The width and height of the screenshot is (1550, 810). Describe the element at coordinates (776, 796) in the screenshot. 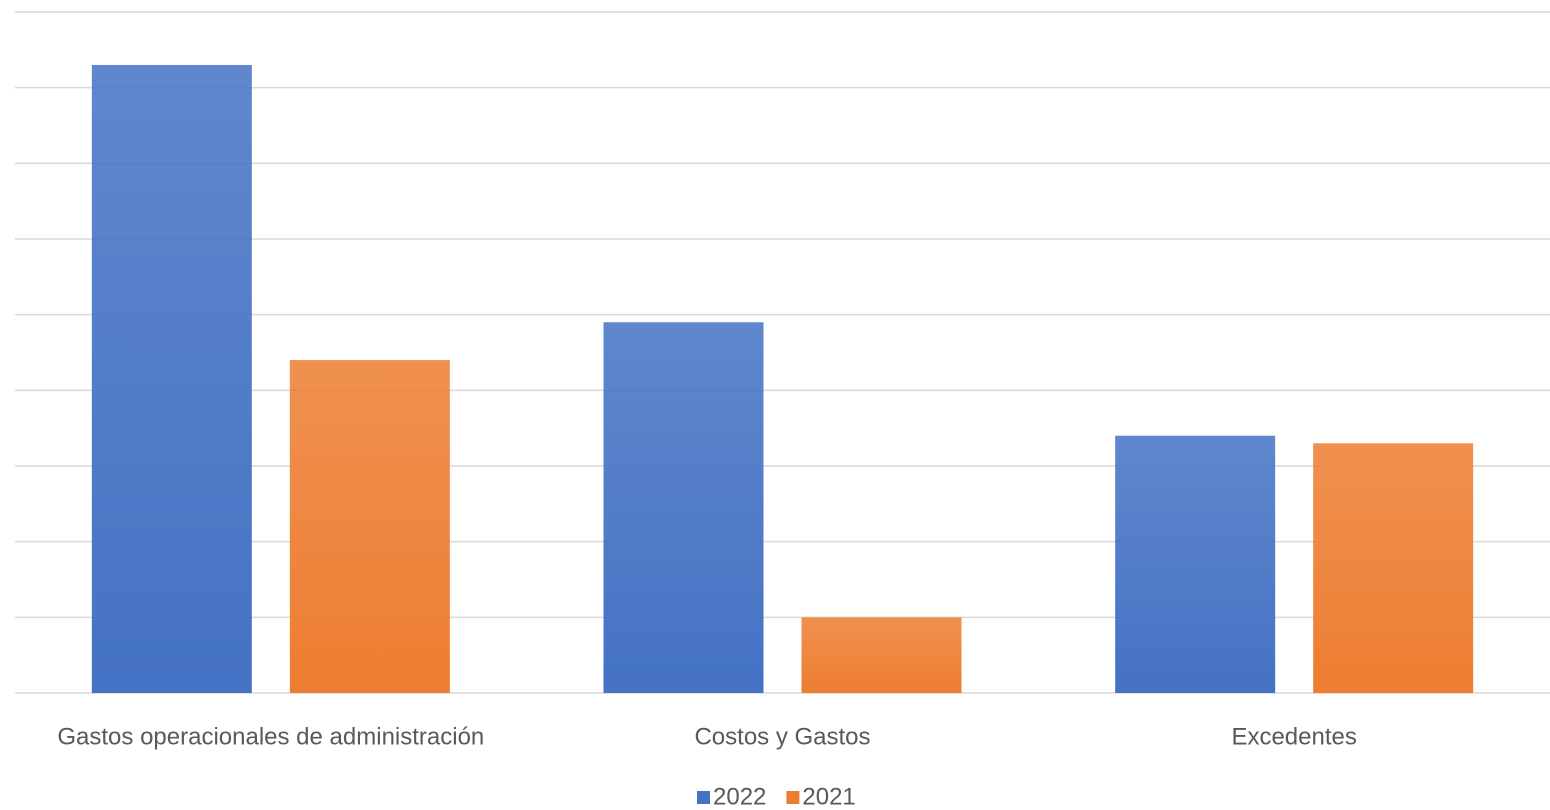

I see `legend: 2022 2021` at that location.